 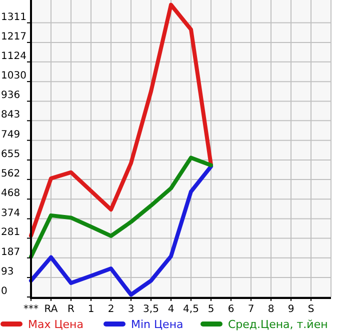 What do you see at coordinates (231, 309) in the screenshot?
I see `x-tick-label: 6` at bounding box center [231, 309].